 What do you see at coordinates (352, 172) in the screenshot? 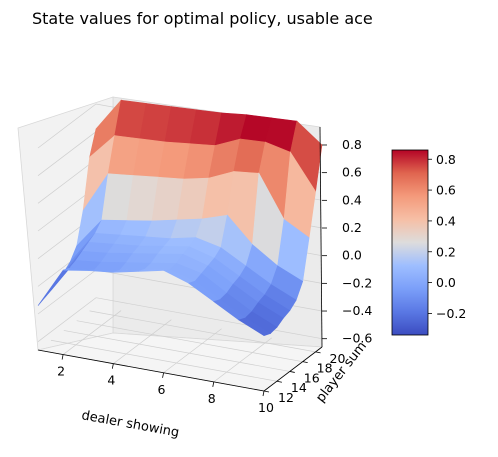
I see `z-tick-label: 0.6` at bounding box center [352, 172].